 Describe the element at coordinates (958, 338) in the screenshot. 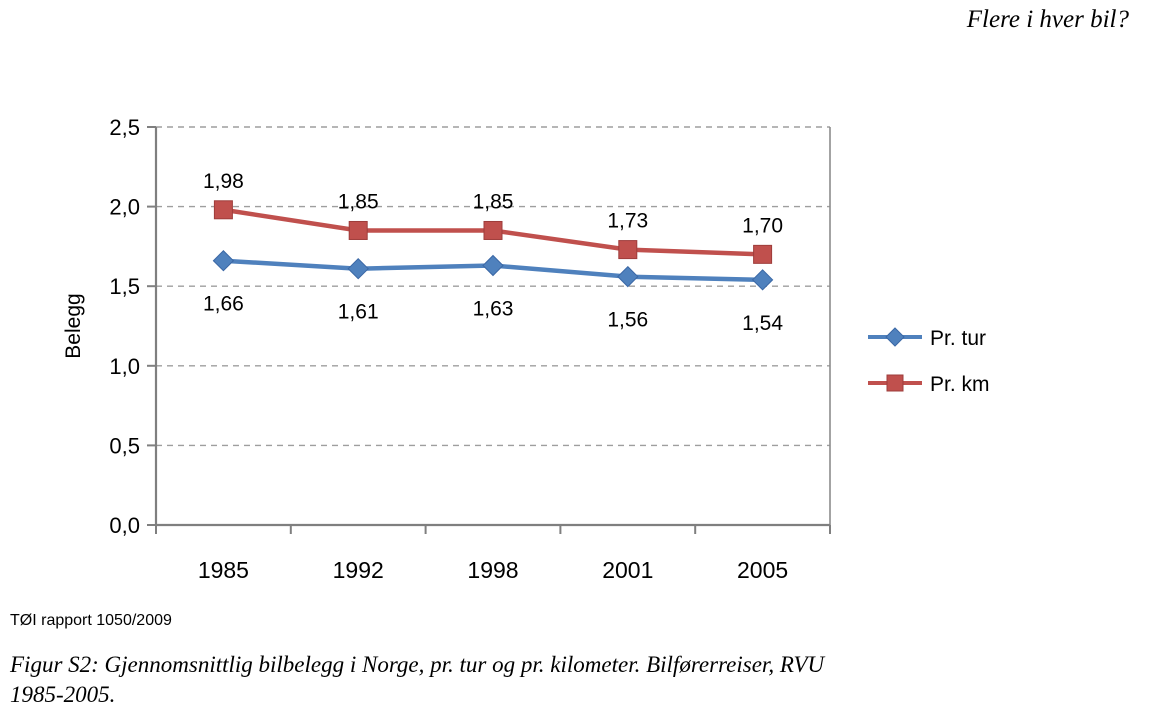

I see `legend-label: Pr. tur` at that location.